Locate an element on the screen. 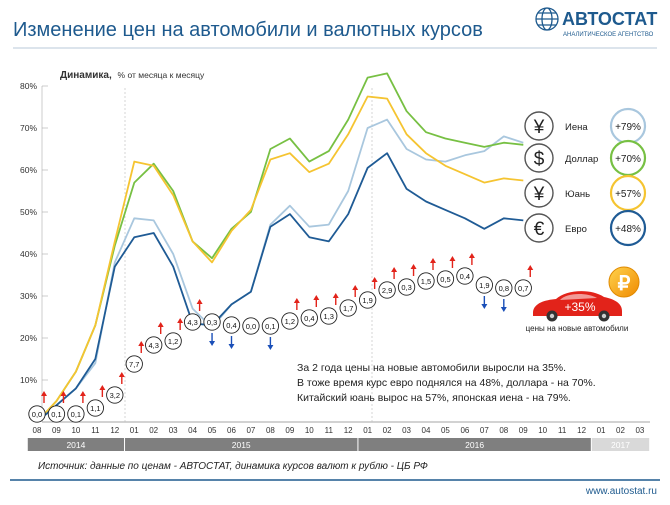  x-tick-label: 04 is located at coordinates (426, 430).